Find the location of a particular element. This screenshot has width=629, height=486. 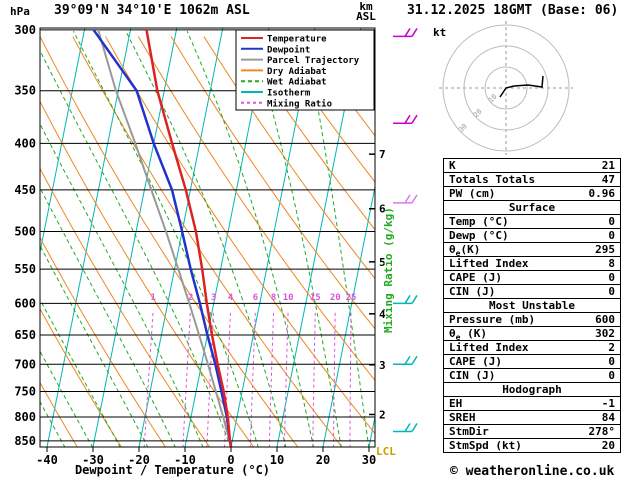

pressure-tick-label: 500 is located at coordinates (25, 231).